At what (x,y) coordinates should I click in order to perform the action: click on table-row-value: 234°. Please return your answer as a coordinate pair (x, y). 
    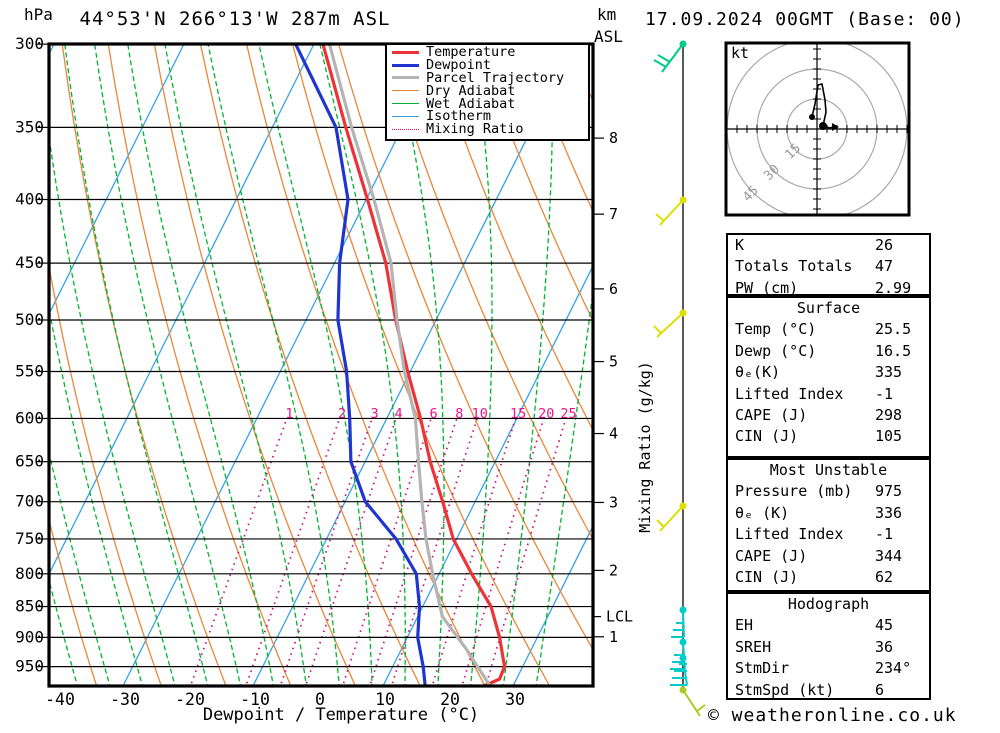
    Looking at the image, I should click on (893, 668).